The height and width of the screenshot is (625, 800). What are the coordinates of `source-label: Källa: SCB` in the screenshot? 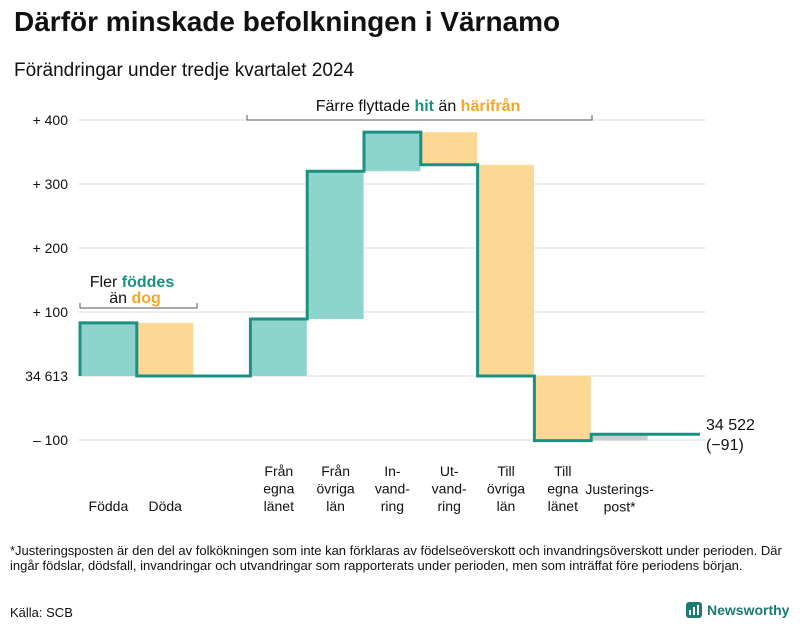 It's located at (41, 612).